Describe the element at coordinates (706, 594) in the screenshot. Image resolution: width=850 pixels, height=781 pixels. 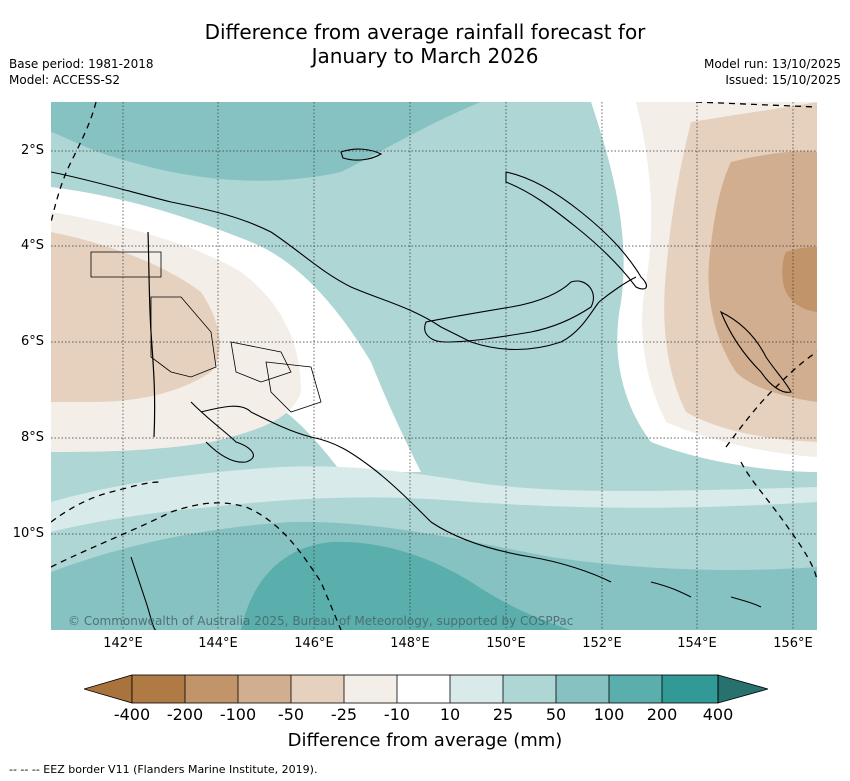
I see `solomon-islands` at that location.